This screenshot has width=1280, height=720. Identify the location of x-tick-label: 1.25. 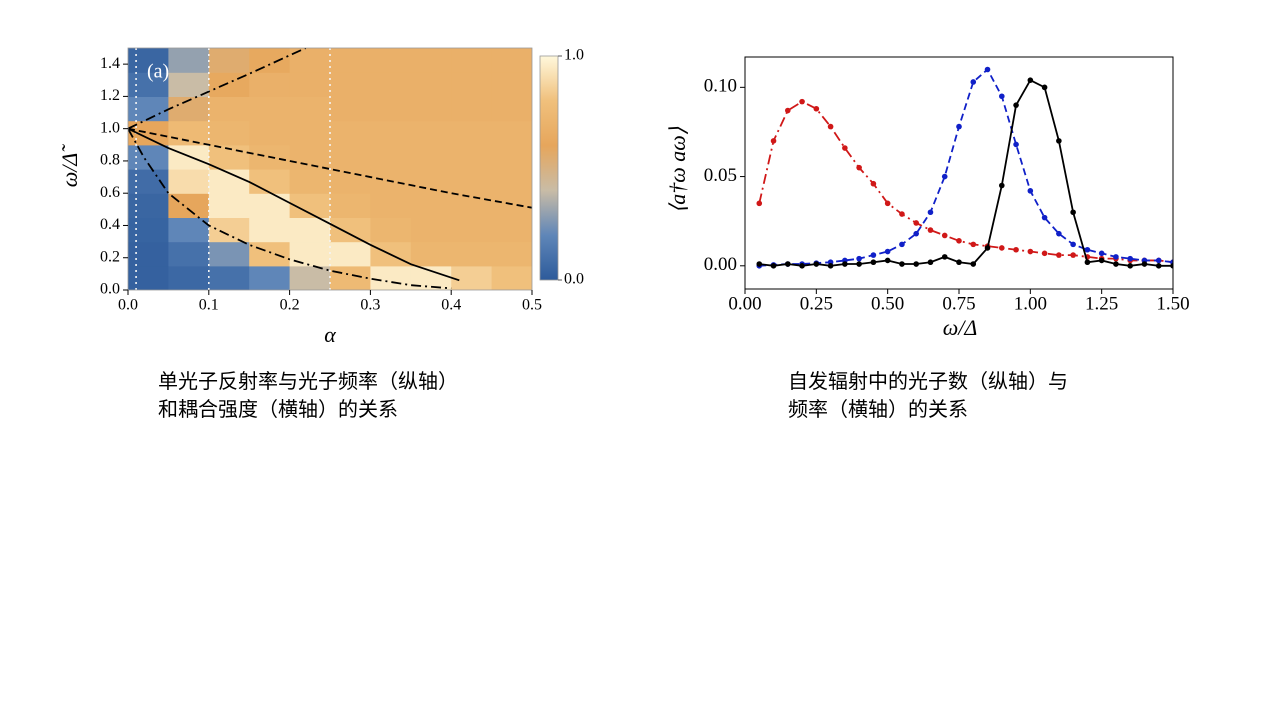
(1101, 303).